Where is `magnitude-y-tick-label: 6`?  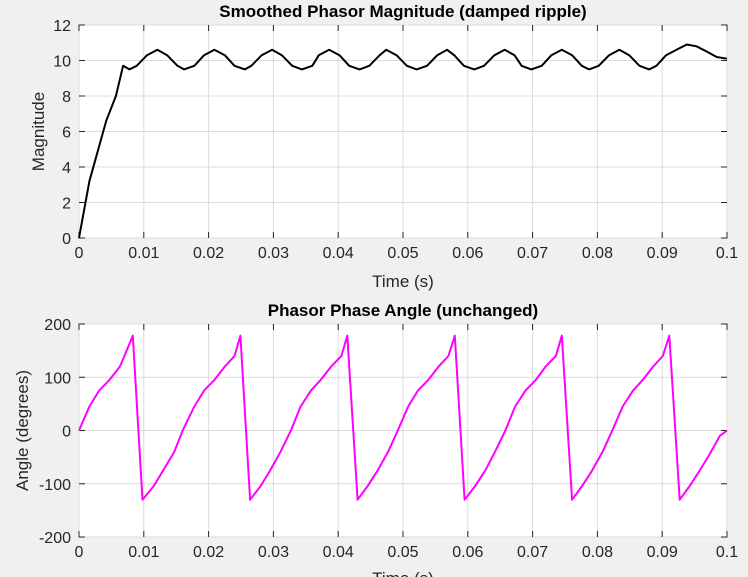 magnitude-y-tick-label: 6 is located at coordinates (66, 133).